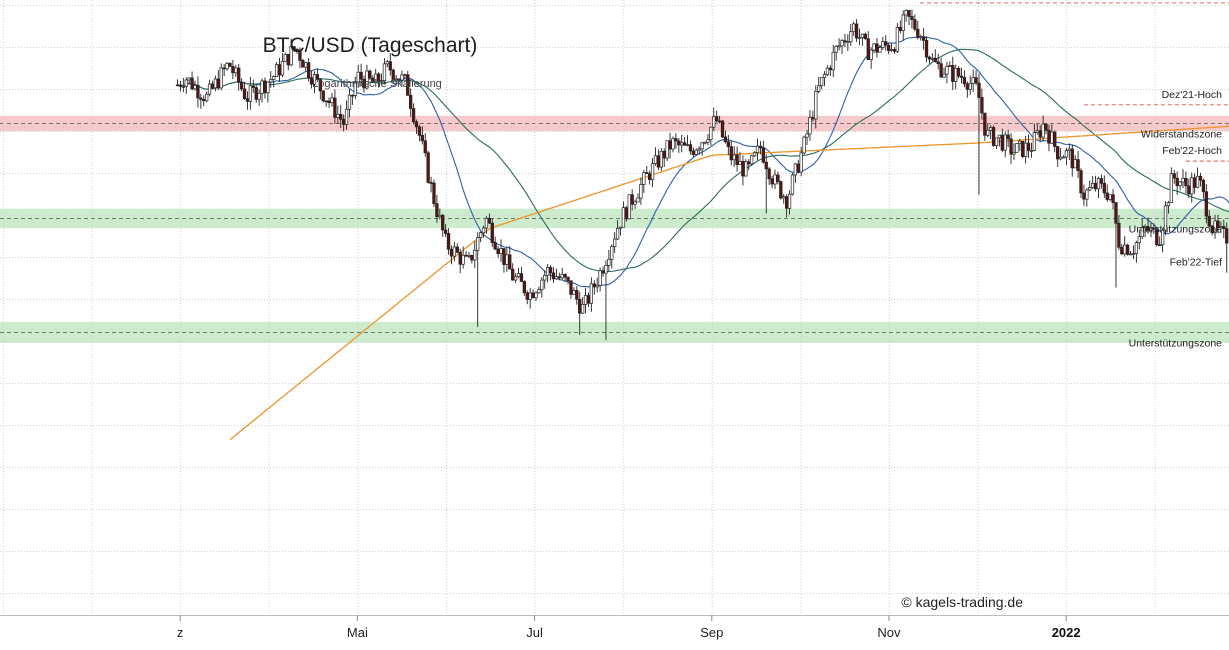 This screenshot has width=1229, height=650. What do you see at coordinates (1196, 263) in the screenshot?
I see `level-label-feb22_tief: Feb'22-Tief` at bounding box center [1196, 263].